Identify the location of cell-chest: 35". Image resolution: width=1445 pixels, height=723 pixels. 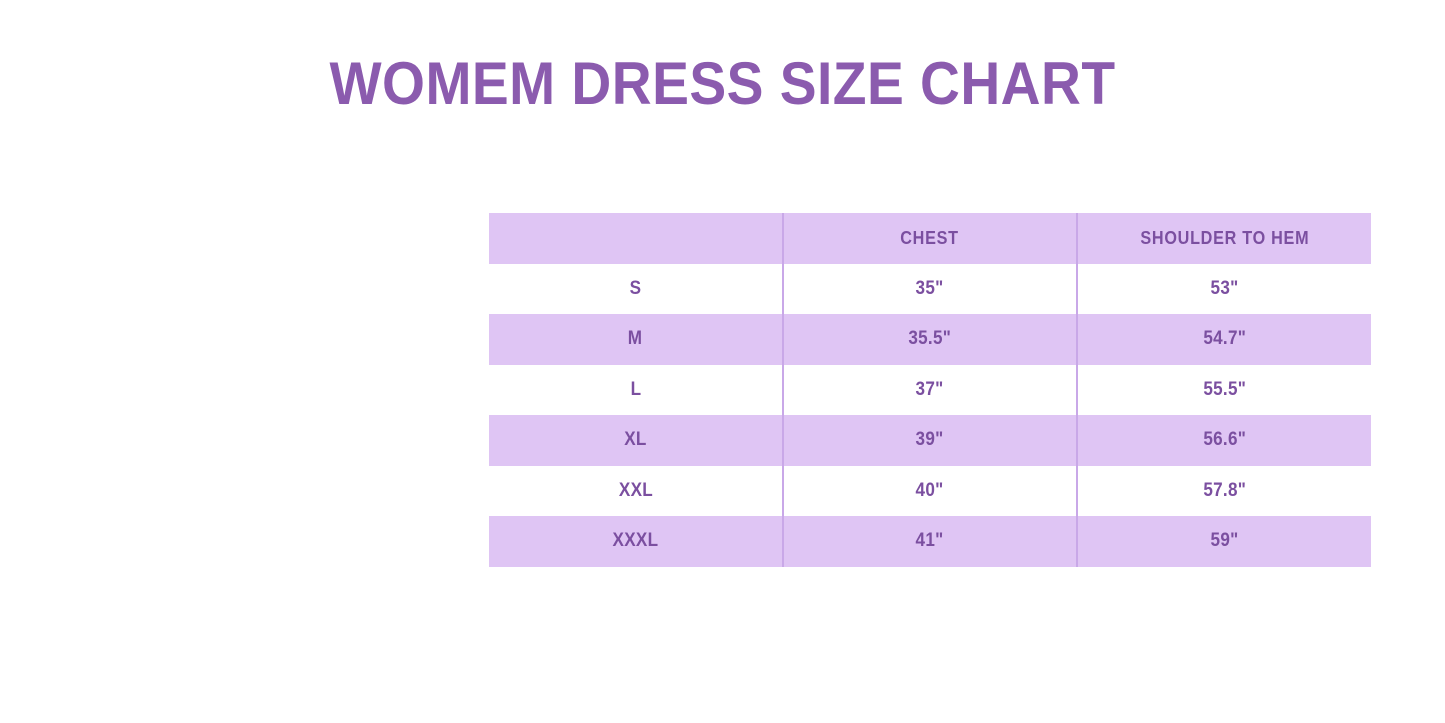
(929, 288).